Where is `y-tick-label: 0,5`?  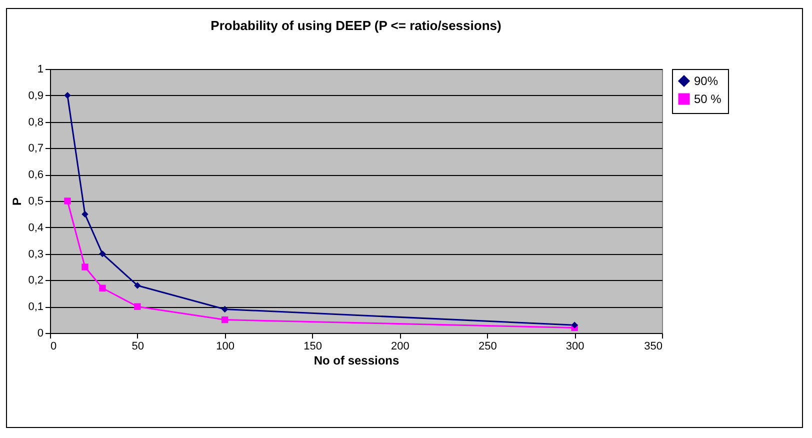
y-tick-label: 0,5 is located at coordinates (36, 202).